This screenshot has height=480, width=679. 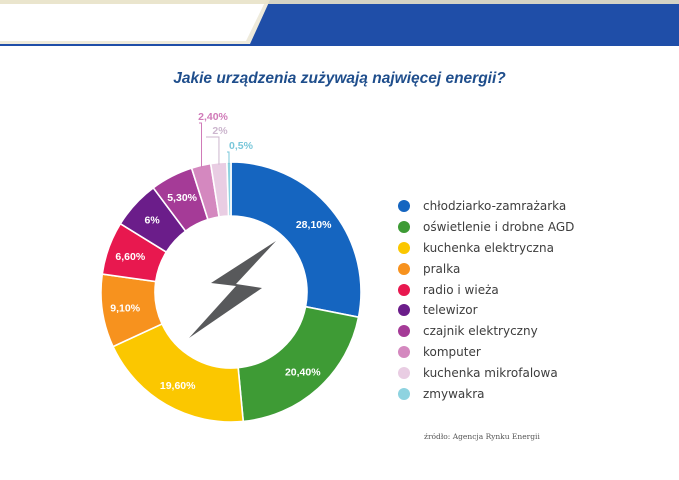 I want to click on legend-item: kuchenka elektryczna, so click(x=528, y=248).